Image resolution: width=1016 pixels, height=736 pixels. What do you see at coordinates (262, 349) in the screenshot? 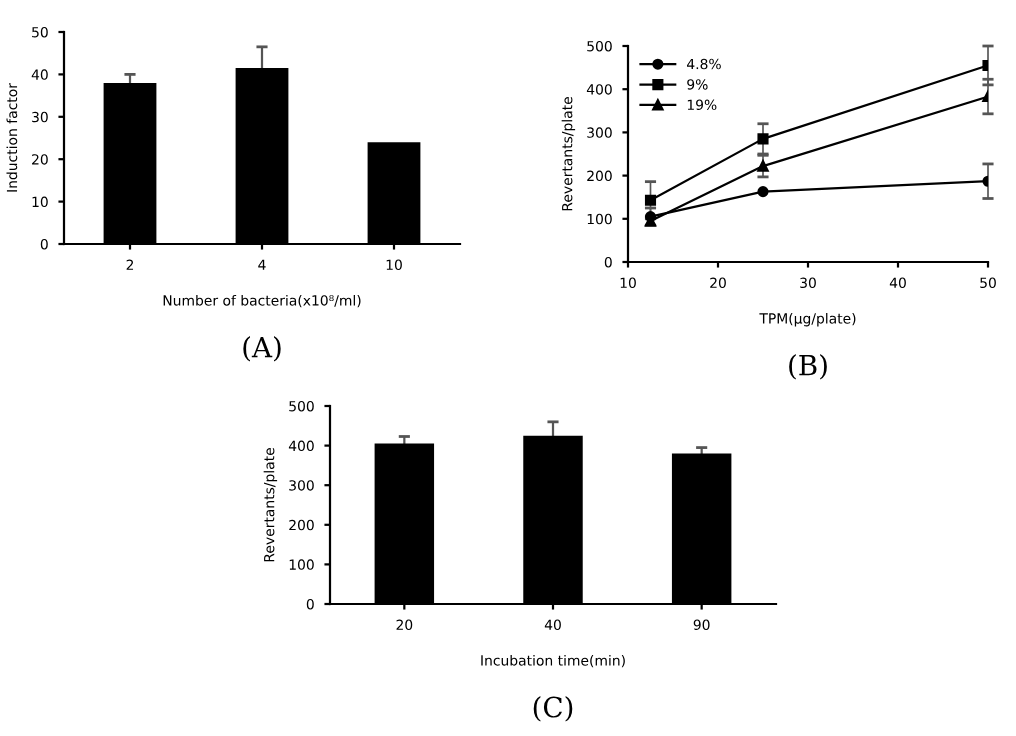
I see `text: (A)` at bounding box center [262, 349].